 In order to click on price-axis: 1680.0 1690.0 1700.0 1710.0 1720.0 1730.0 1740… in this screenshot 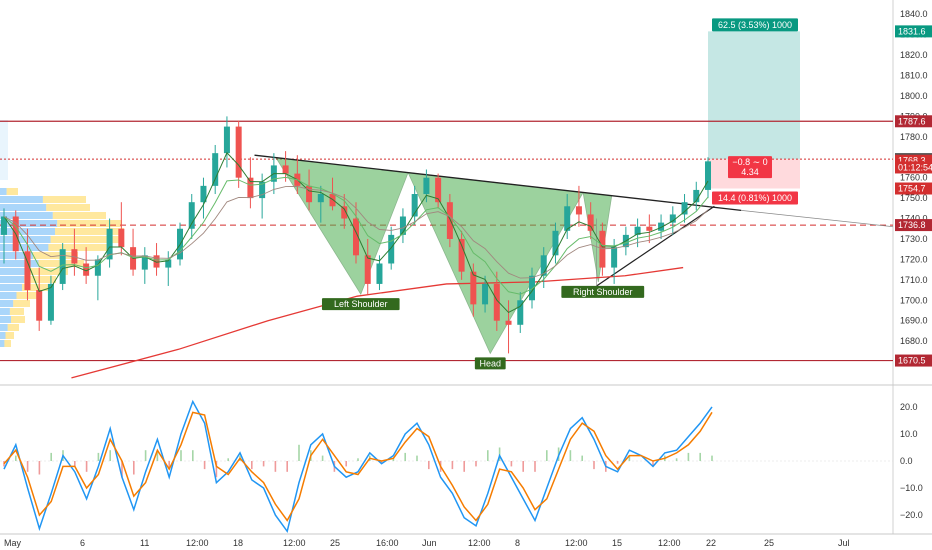, I will do `click(914, 177)`.